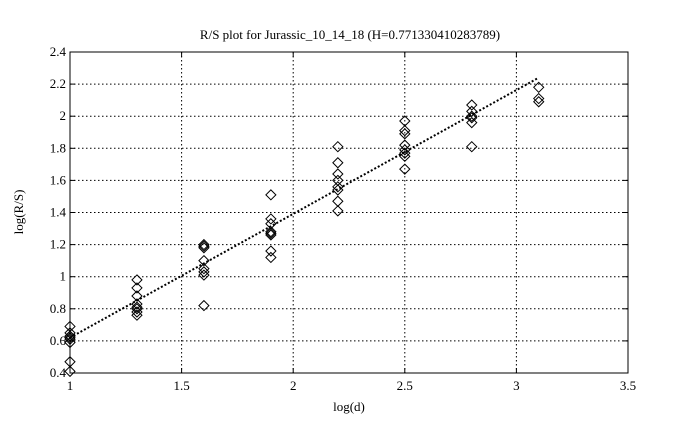  I want to click on x-tick-labels: 1 1.5 2 2.5 3 3.5, so click(351, 385).